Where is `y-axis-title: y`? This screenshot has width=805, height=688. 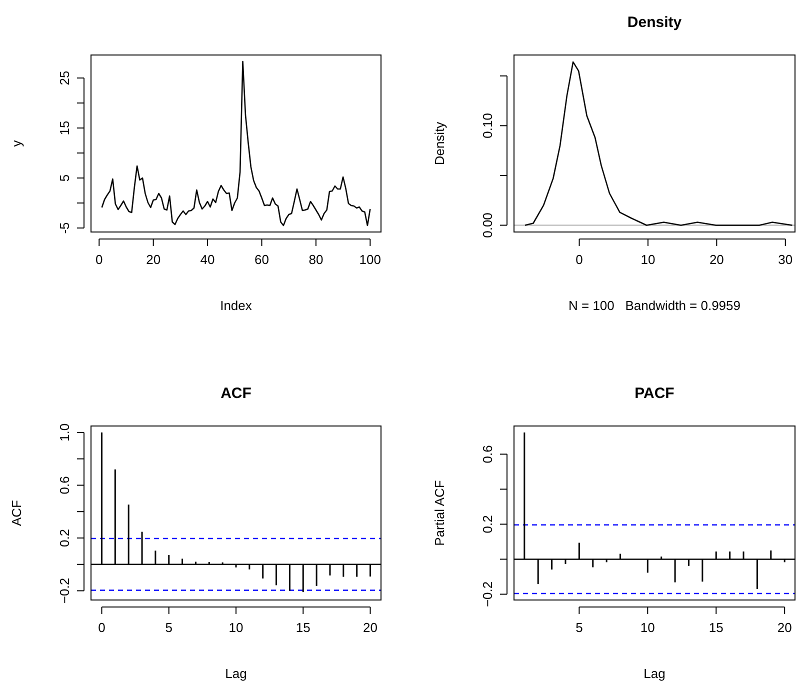 y-axis-title: y is located at coordinates (16, 143).